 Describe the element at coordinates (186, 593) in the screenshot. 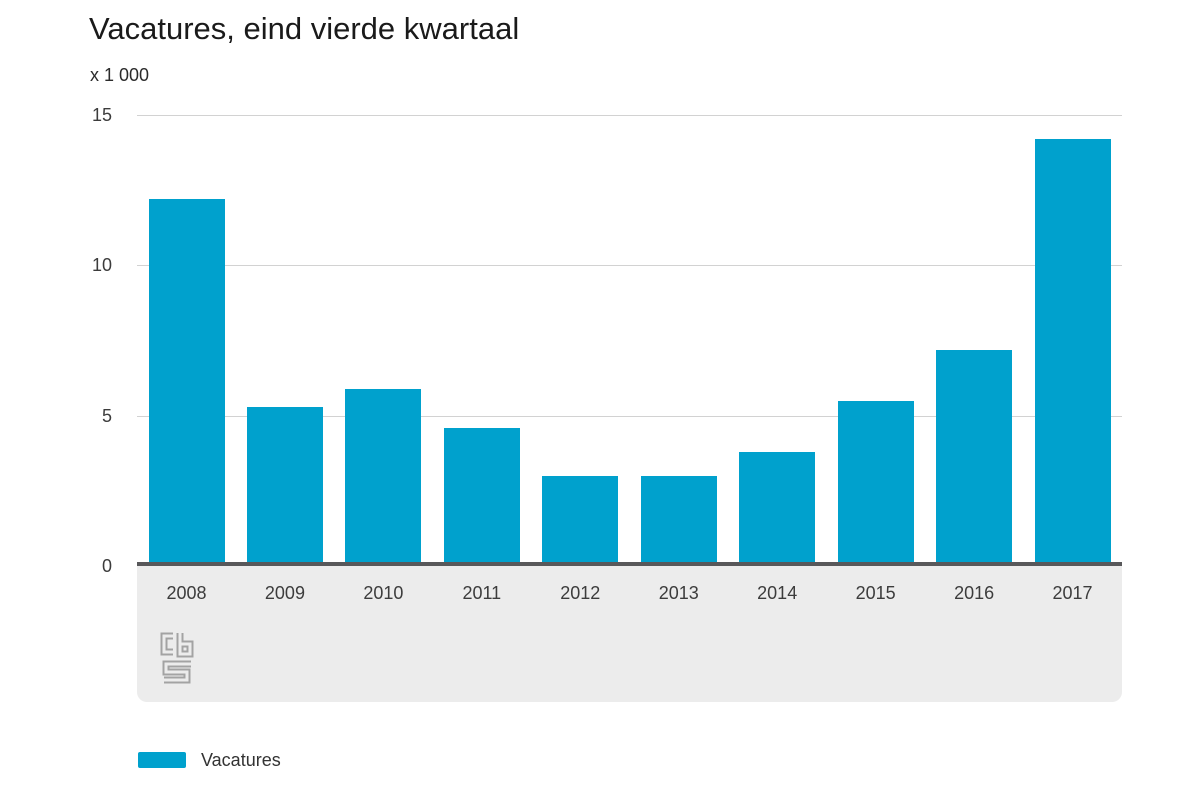

I see `x-tick-label-2008: 2008` at that location.